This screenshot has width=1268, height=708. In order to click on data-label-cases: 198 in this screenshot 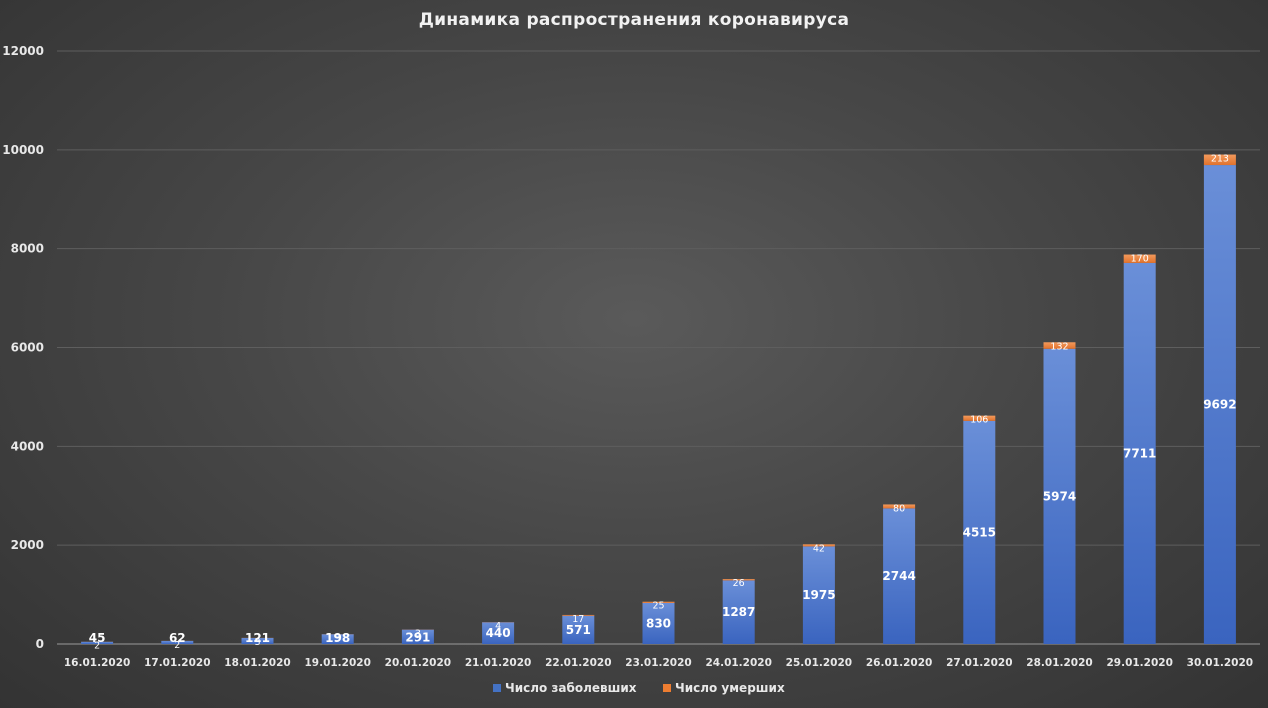, I will do `click(337, 638)`.